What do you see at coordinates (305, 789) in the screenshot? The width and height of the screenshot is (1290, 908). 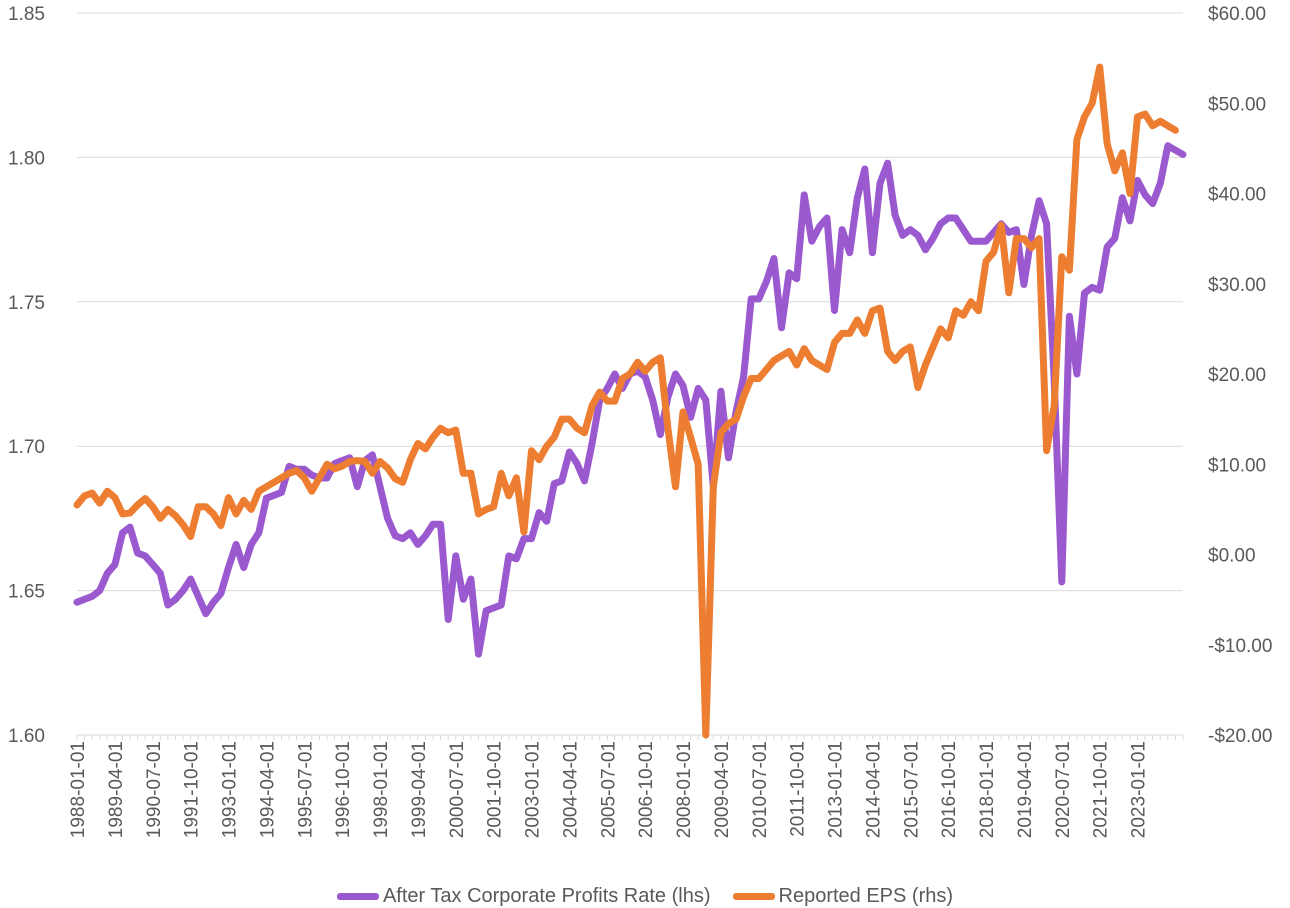 I see `x-tick-label: 1995-07-01` at bounding box center [305, 789].